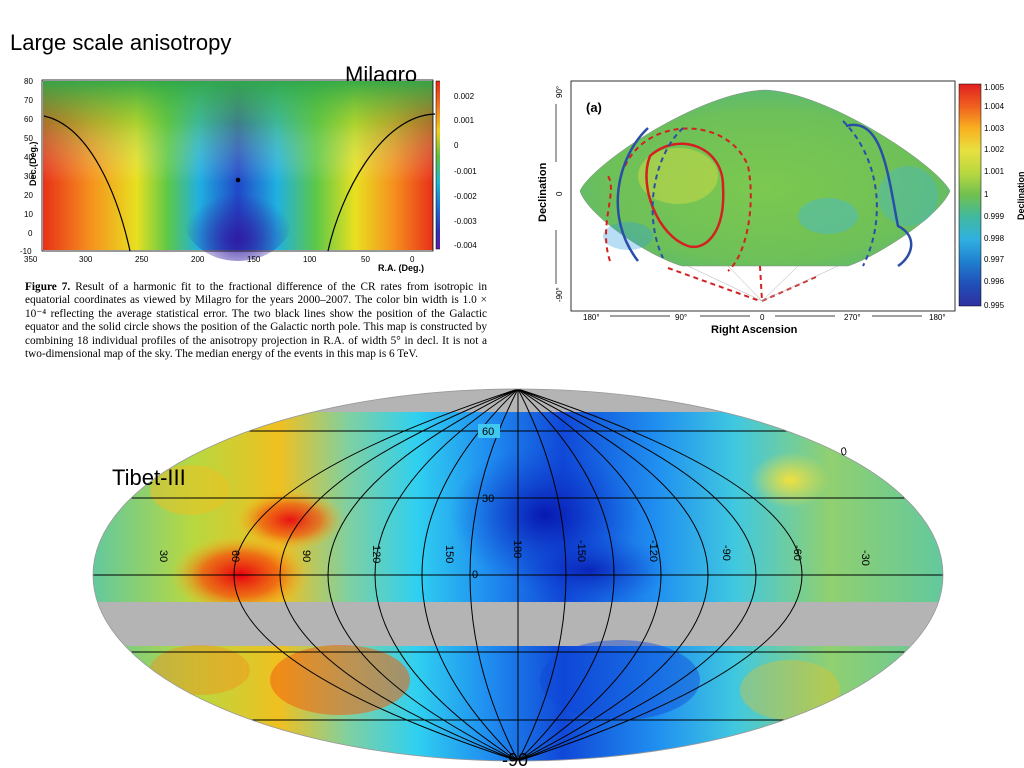  Describe the element at coordinates (28, 214) in the screenshot. I see `milagro-ytick: 10` at that location.